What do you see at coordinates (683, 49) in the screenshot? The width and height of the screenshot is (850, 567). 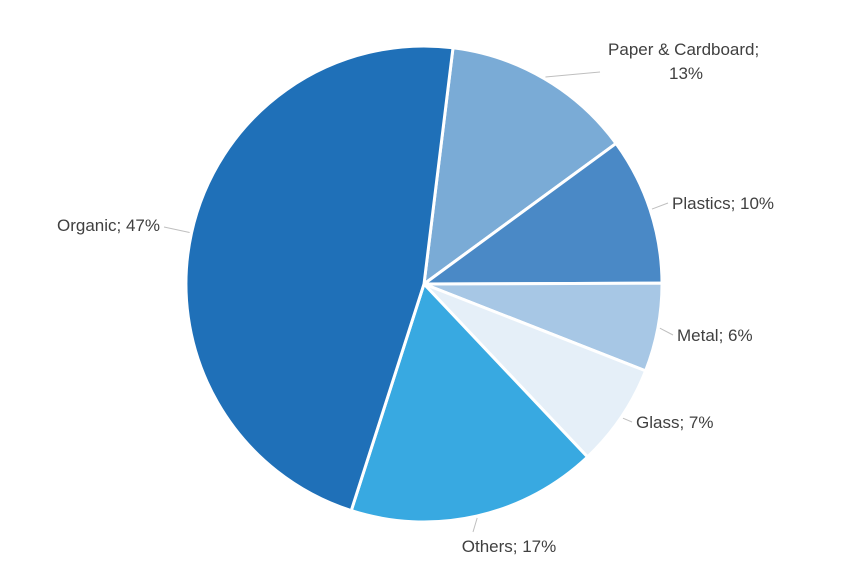 I see `label-paper-cardboard-name: Paper & Cardboard;` at bounding box center [683, 49].